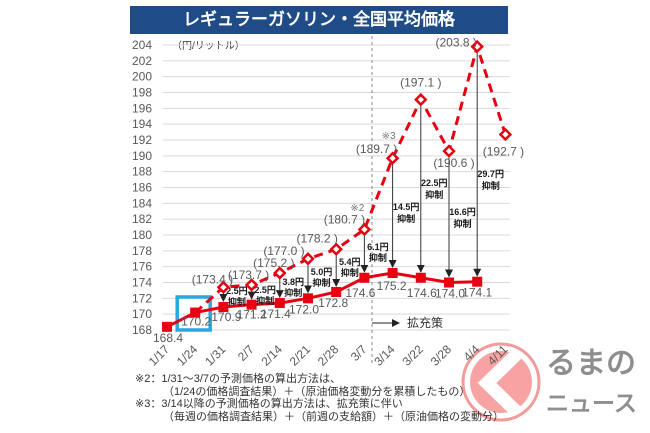 This screenshot has height=433, width=650. What do you see at coordinates (272, 355) in the screenshot?
I see `x-tick-label: 2/14` at bounding box center [272, 355].